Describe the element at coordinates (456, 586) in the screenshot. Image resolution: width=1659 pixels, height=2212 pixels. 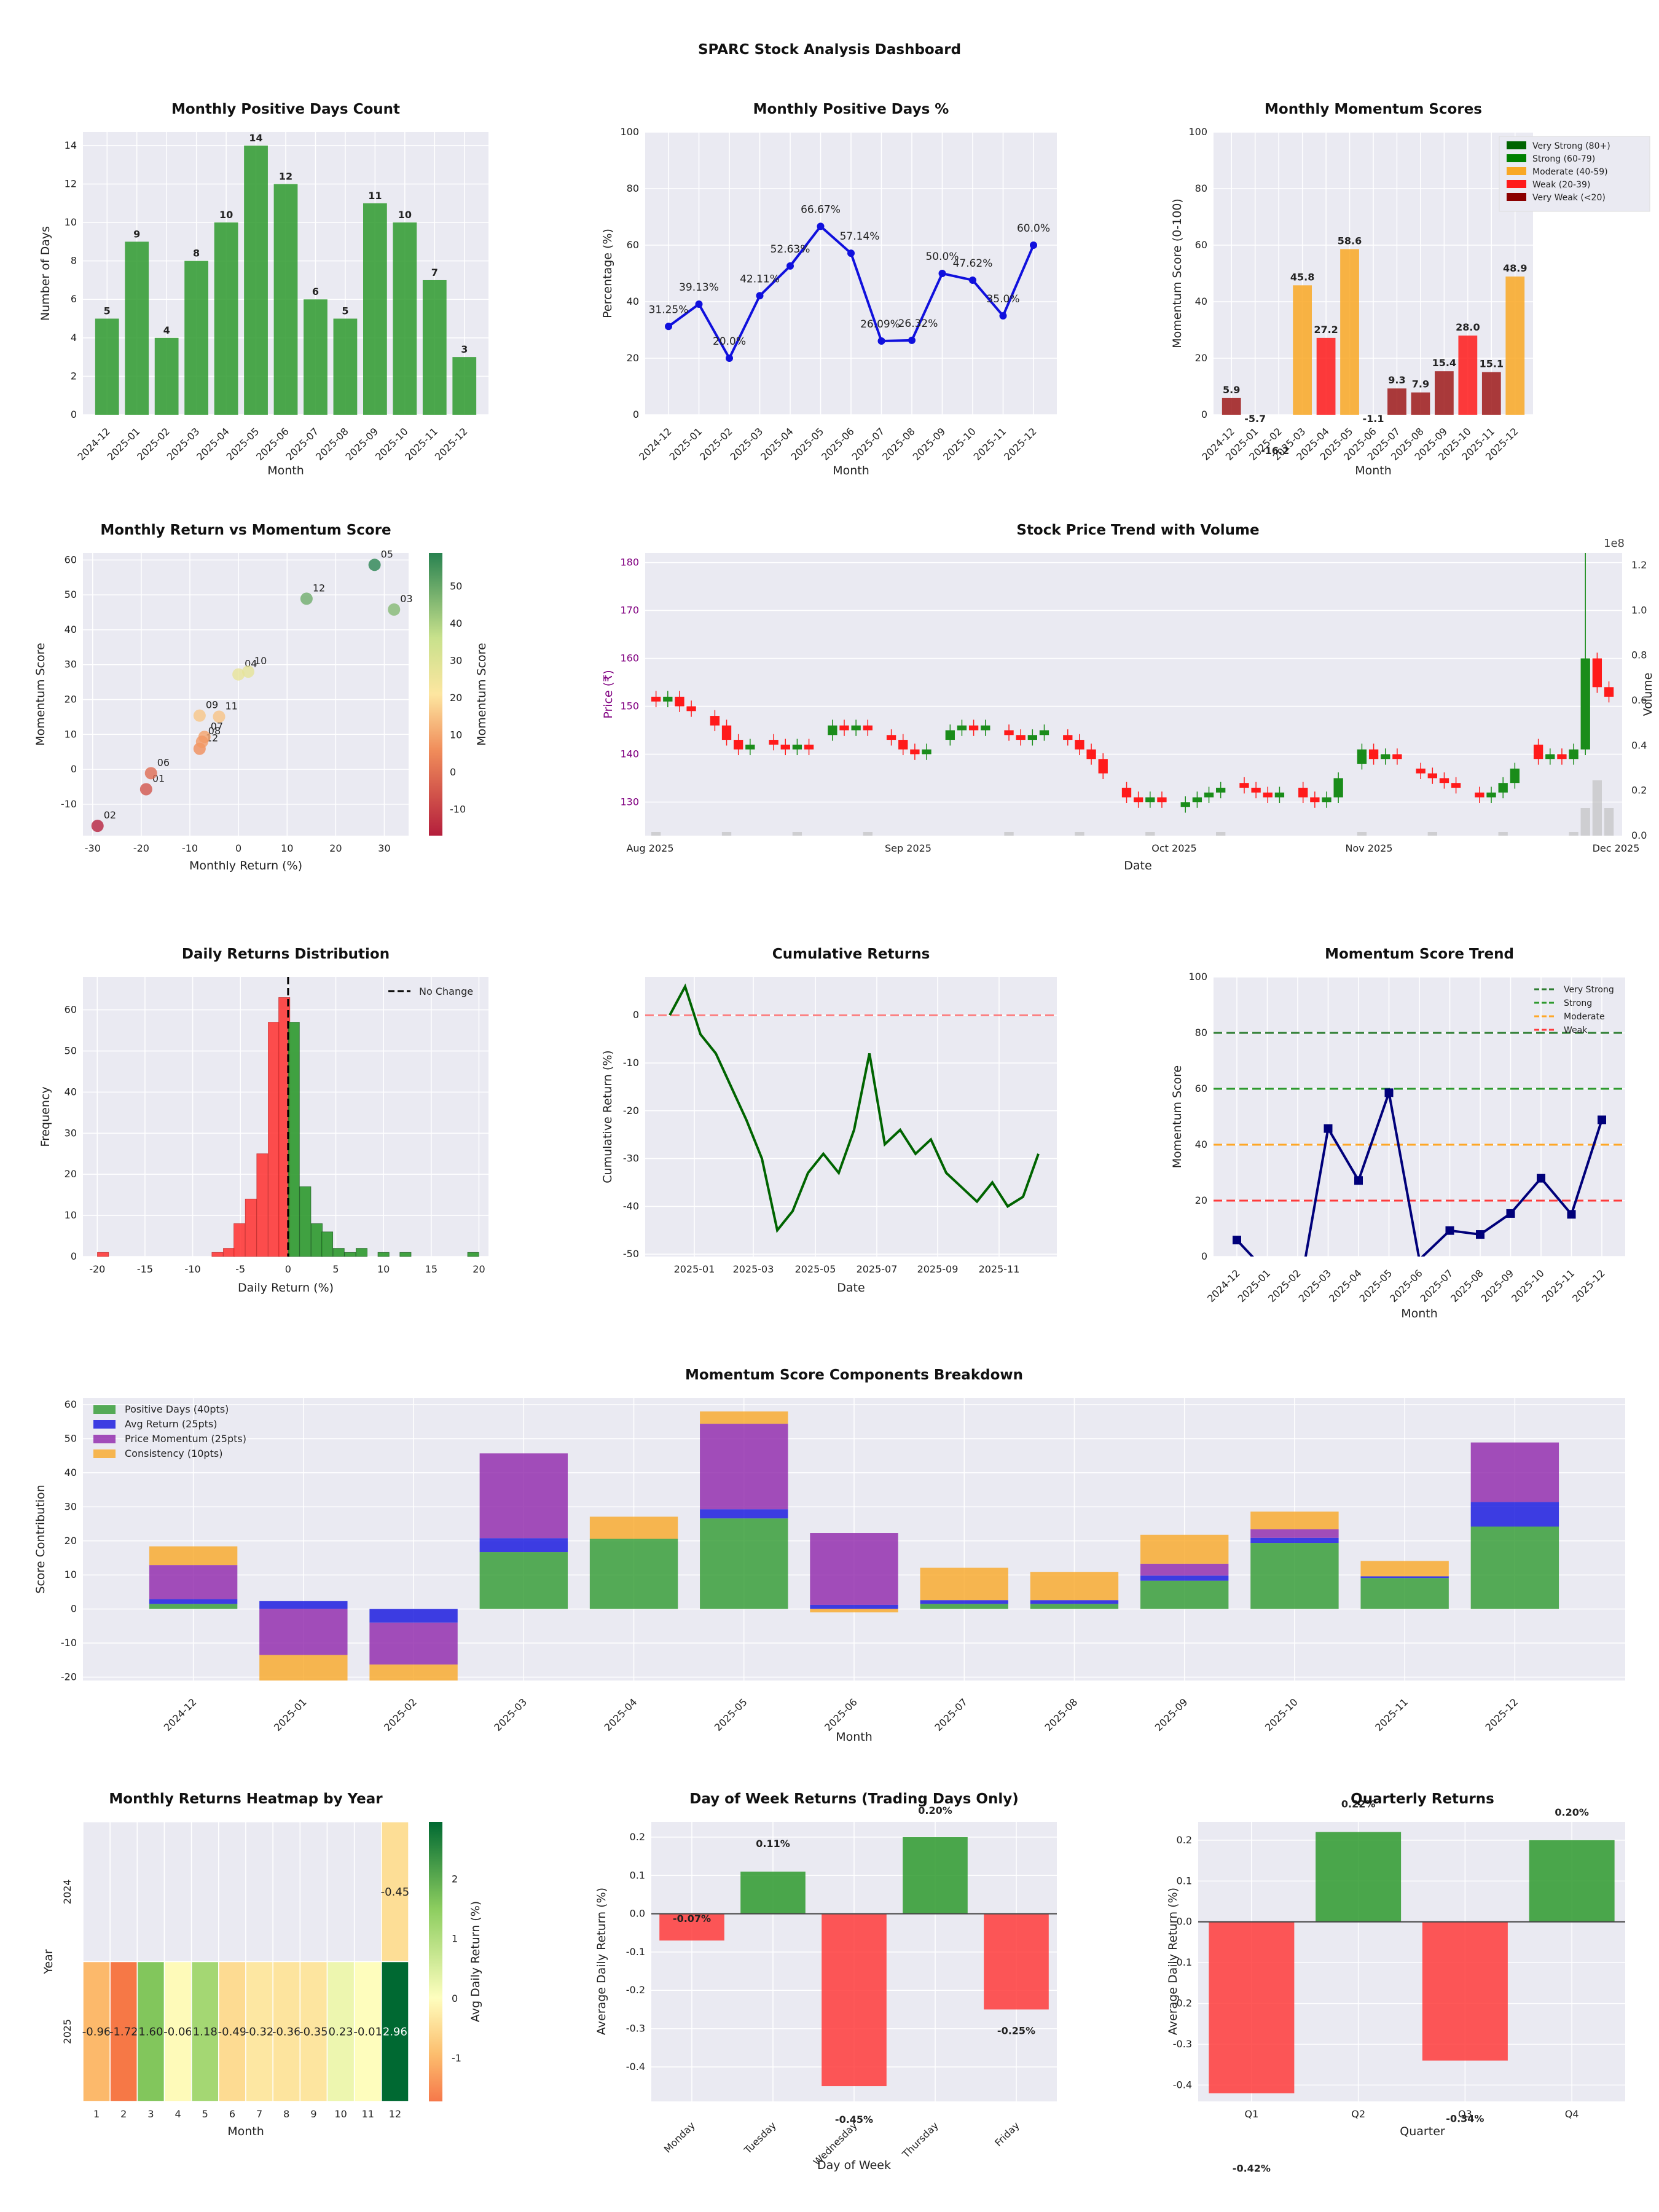
I see `colorbar-tick: 50` at that location.